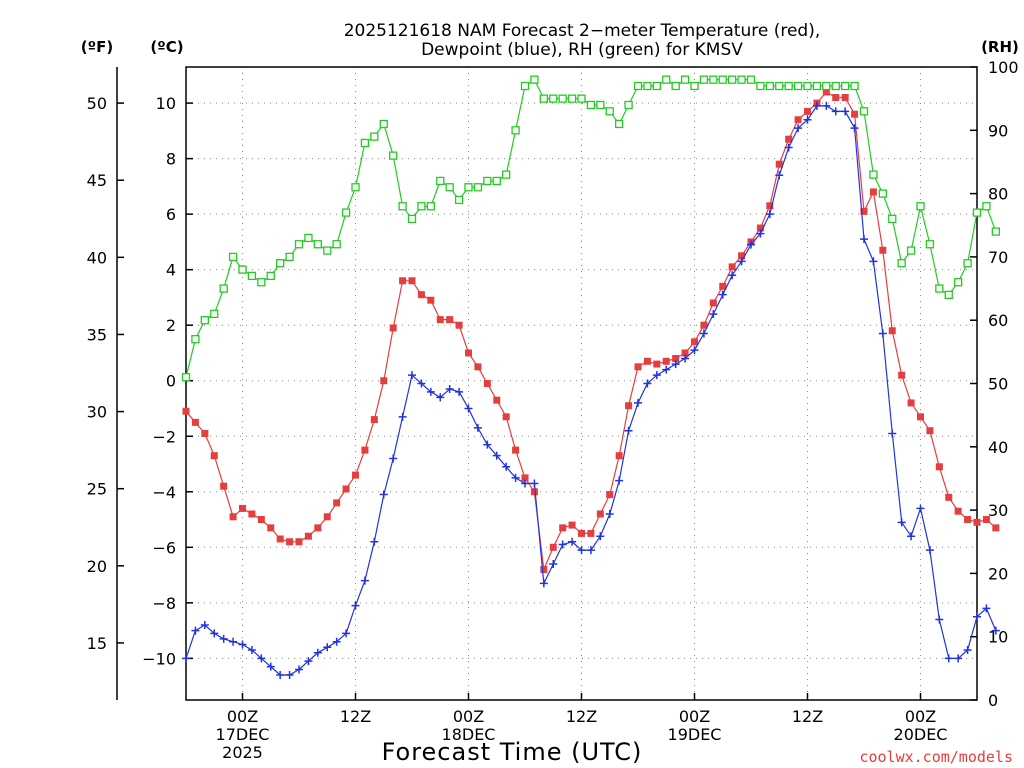 Image resolution: width=1024 pixels, height=768 pixels. What do you see at coordinates (921, 734) in the screenshot?
I see `x-tick-label: 20DEC` at bounding box center [921, 734].